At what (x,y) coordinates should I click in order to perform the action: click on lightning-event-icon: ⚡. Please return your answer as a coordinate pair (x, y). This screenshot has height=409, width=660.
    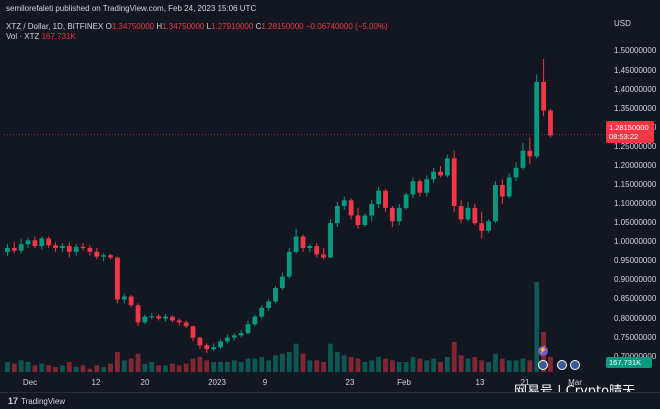
    Looking at the image, I should click on (543, 351).